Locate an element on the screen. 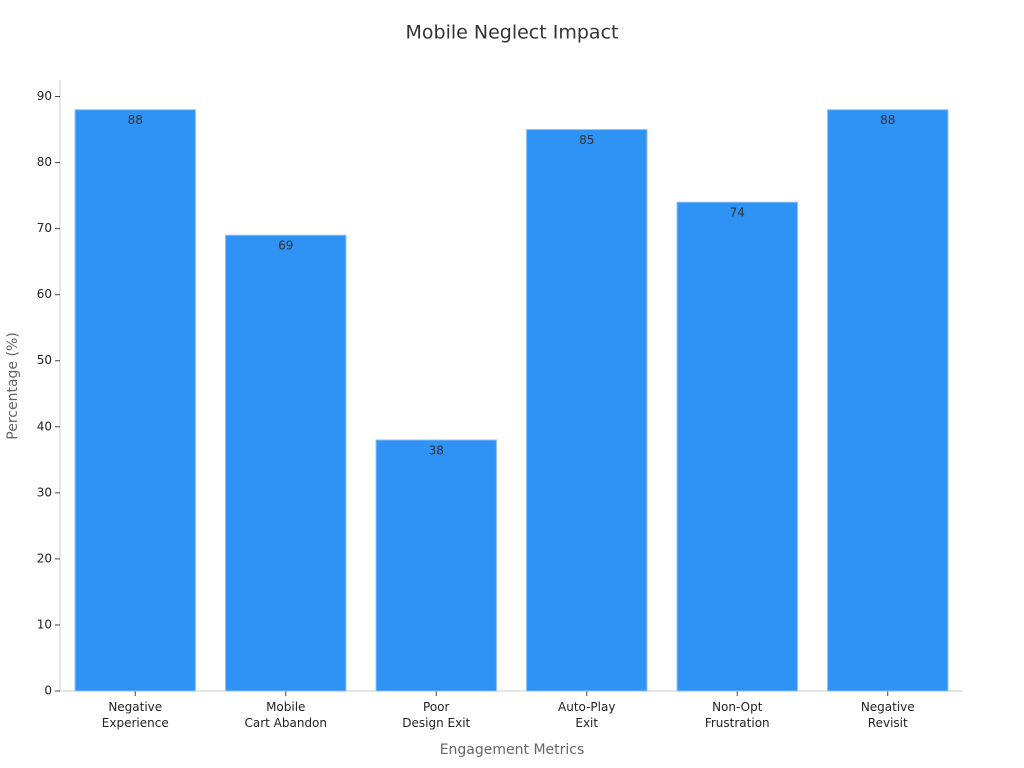  y-tick-label: 20 is located at coordinates (44, 558).